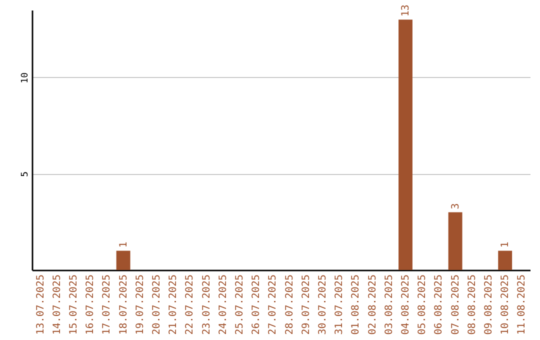 Image resolution: width=540 pixels, height=340 pixels. Describe the element at coordinates (323, 304) in the screenshot. I see `x-tick-label: 30.07.2025` at that location.